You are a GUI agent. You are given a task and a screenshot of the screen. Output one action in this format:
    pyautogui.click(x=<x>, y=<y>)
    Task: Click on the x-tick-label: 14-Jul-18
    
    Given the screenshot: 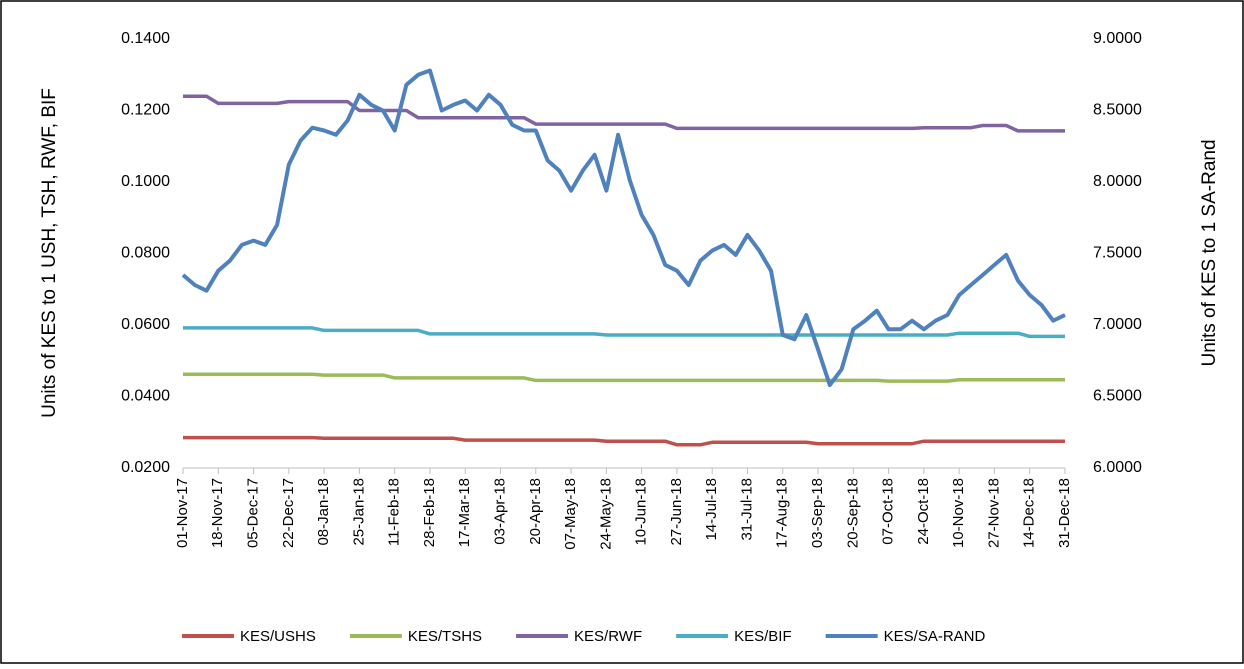 What is the action you would take?
    pyautogui.click(x=711, y=509)
    